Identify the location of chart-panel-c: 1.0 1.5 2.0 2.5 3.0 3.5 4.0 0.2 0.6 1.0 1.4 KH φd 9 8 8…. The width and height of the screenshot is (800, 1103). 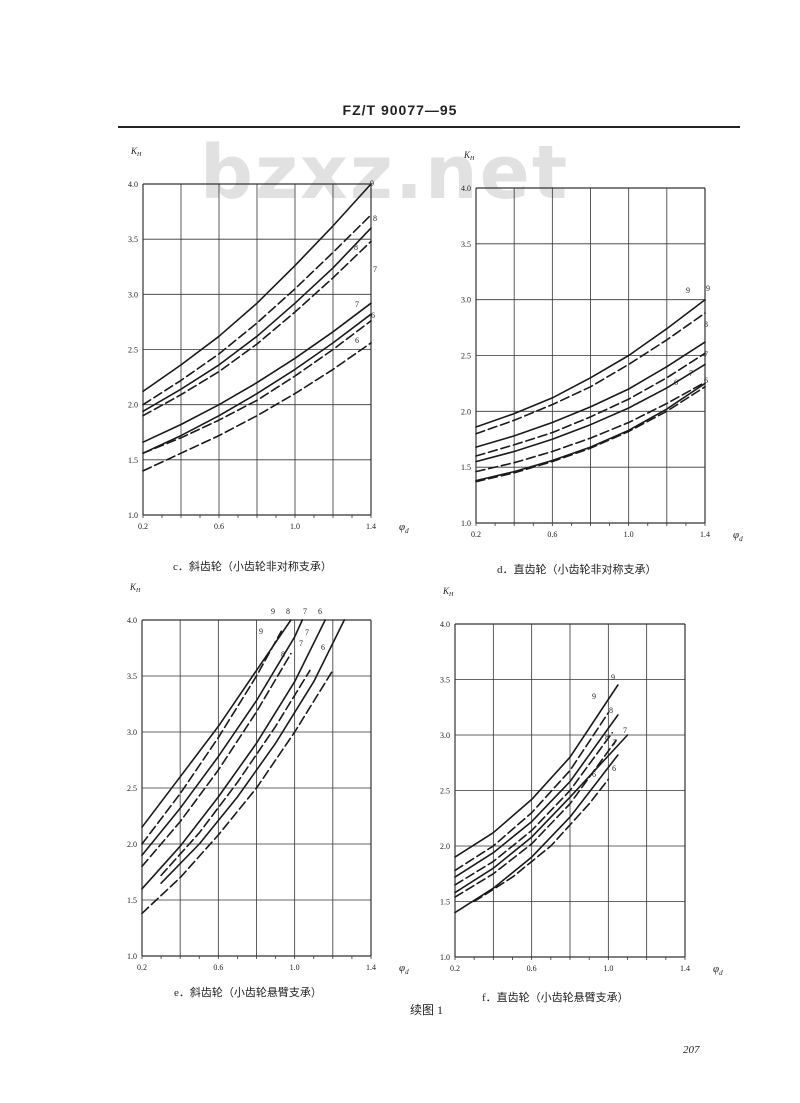
(268, 340).